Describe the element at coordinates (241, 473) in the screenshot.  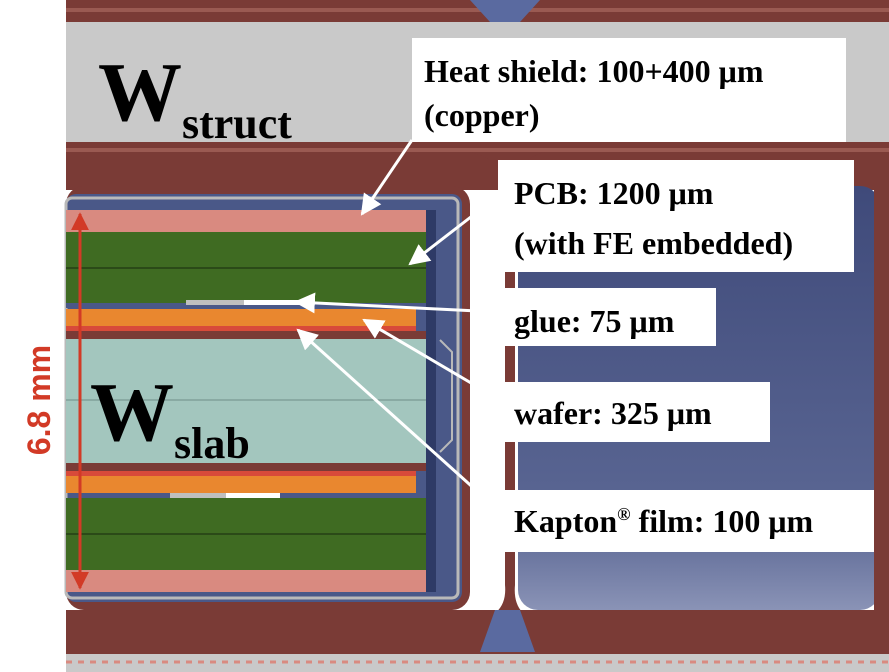
I see `lower-kapton` at that location.